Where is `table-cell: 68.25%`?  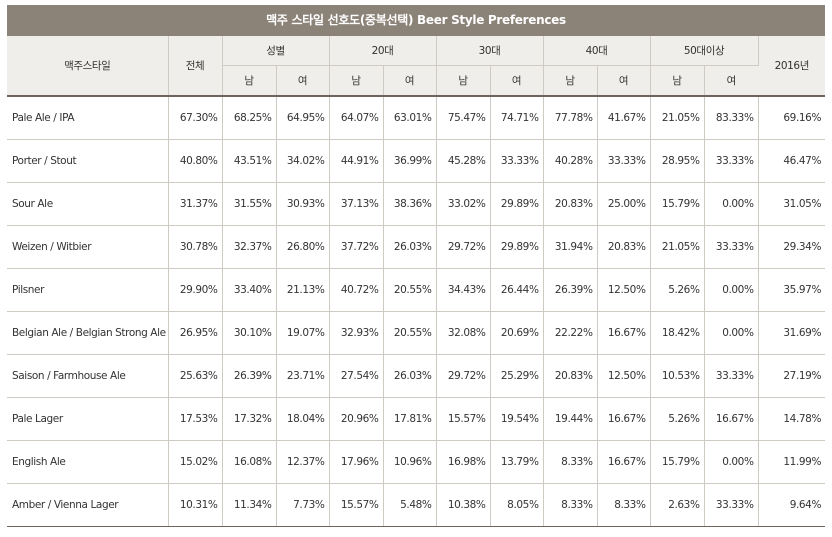 table-cell: 68.25% is located at coordinates (249, 118).